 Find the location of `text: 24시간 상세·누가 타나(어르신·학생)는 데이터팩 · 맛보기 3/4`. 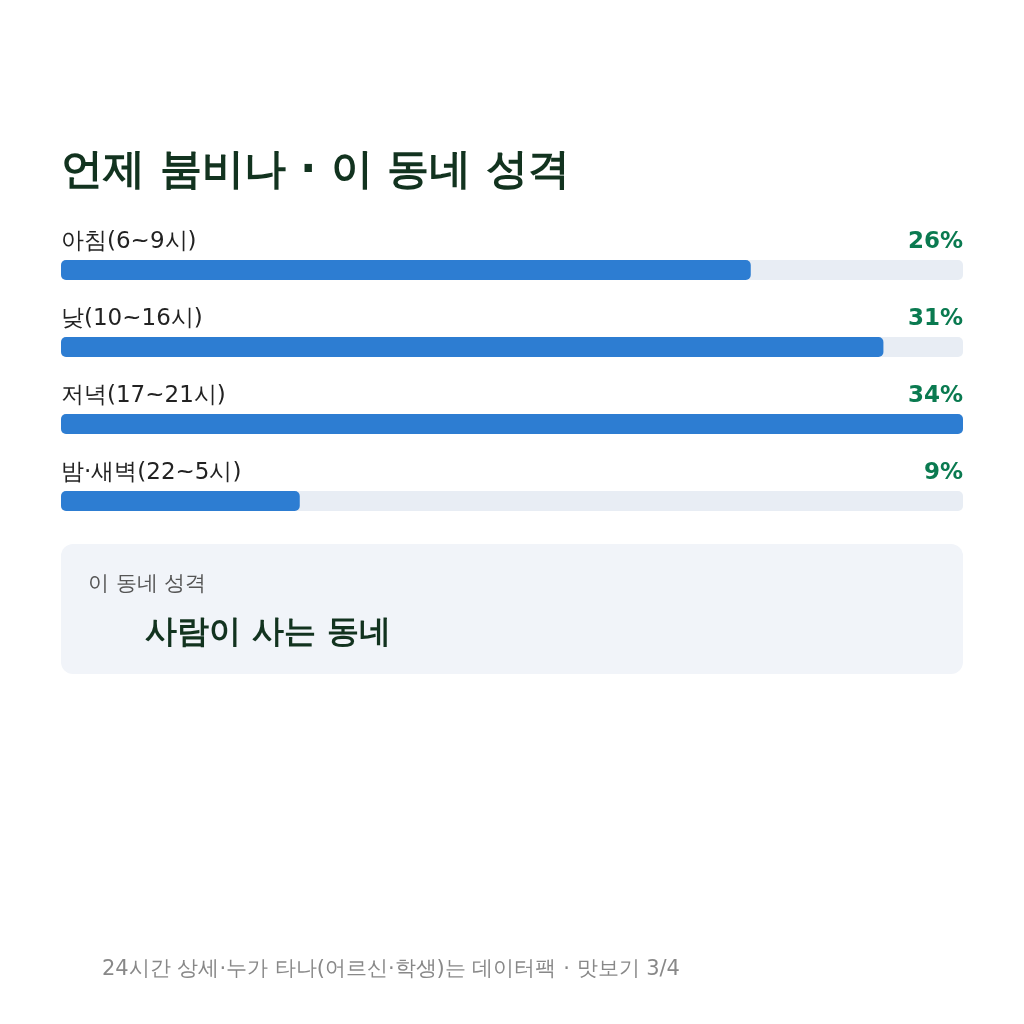

text: 24시간 상세·누가 타나(어르신·학생)는 데이터팩 · 맛보기 3/4 is located at coordinates (391, 968).